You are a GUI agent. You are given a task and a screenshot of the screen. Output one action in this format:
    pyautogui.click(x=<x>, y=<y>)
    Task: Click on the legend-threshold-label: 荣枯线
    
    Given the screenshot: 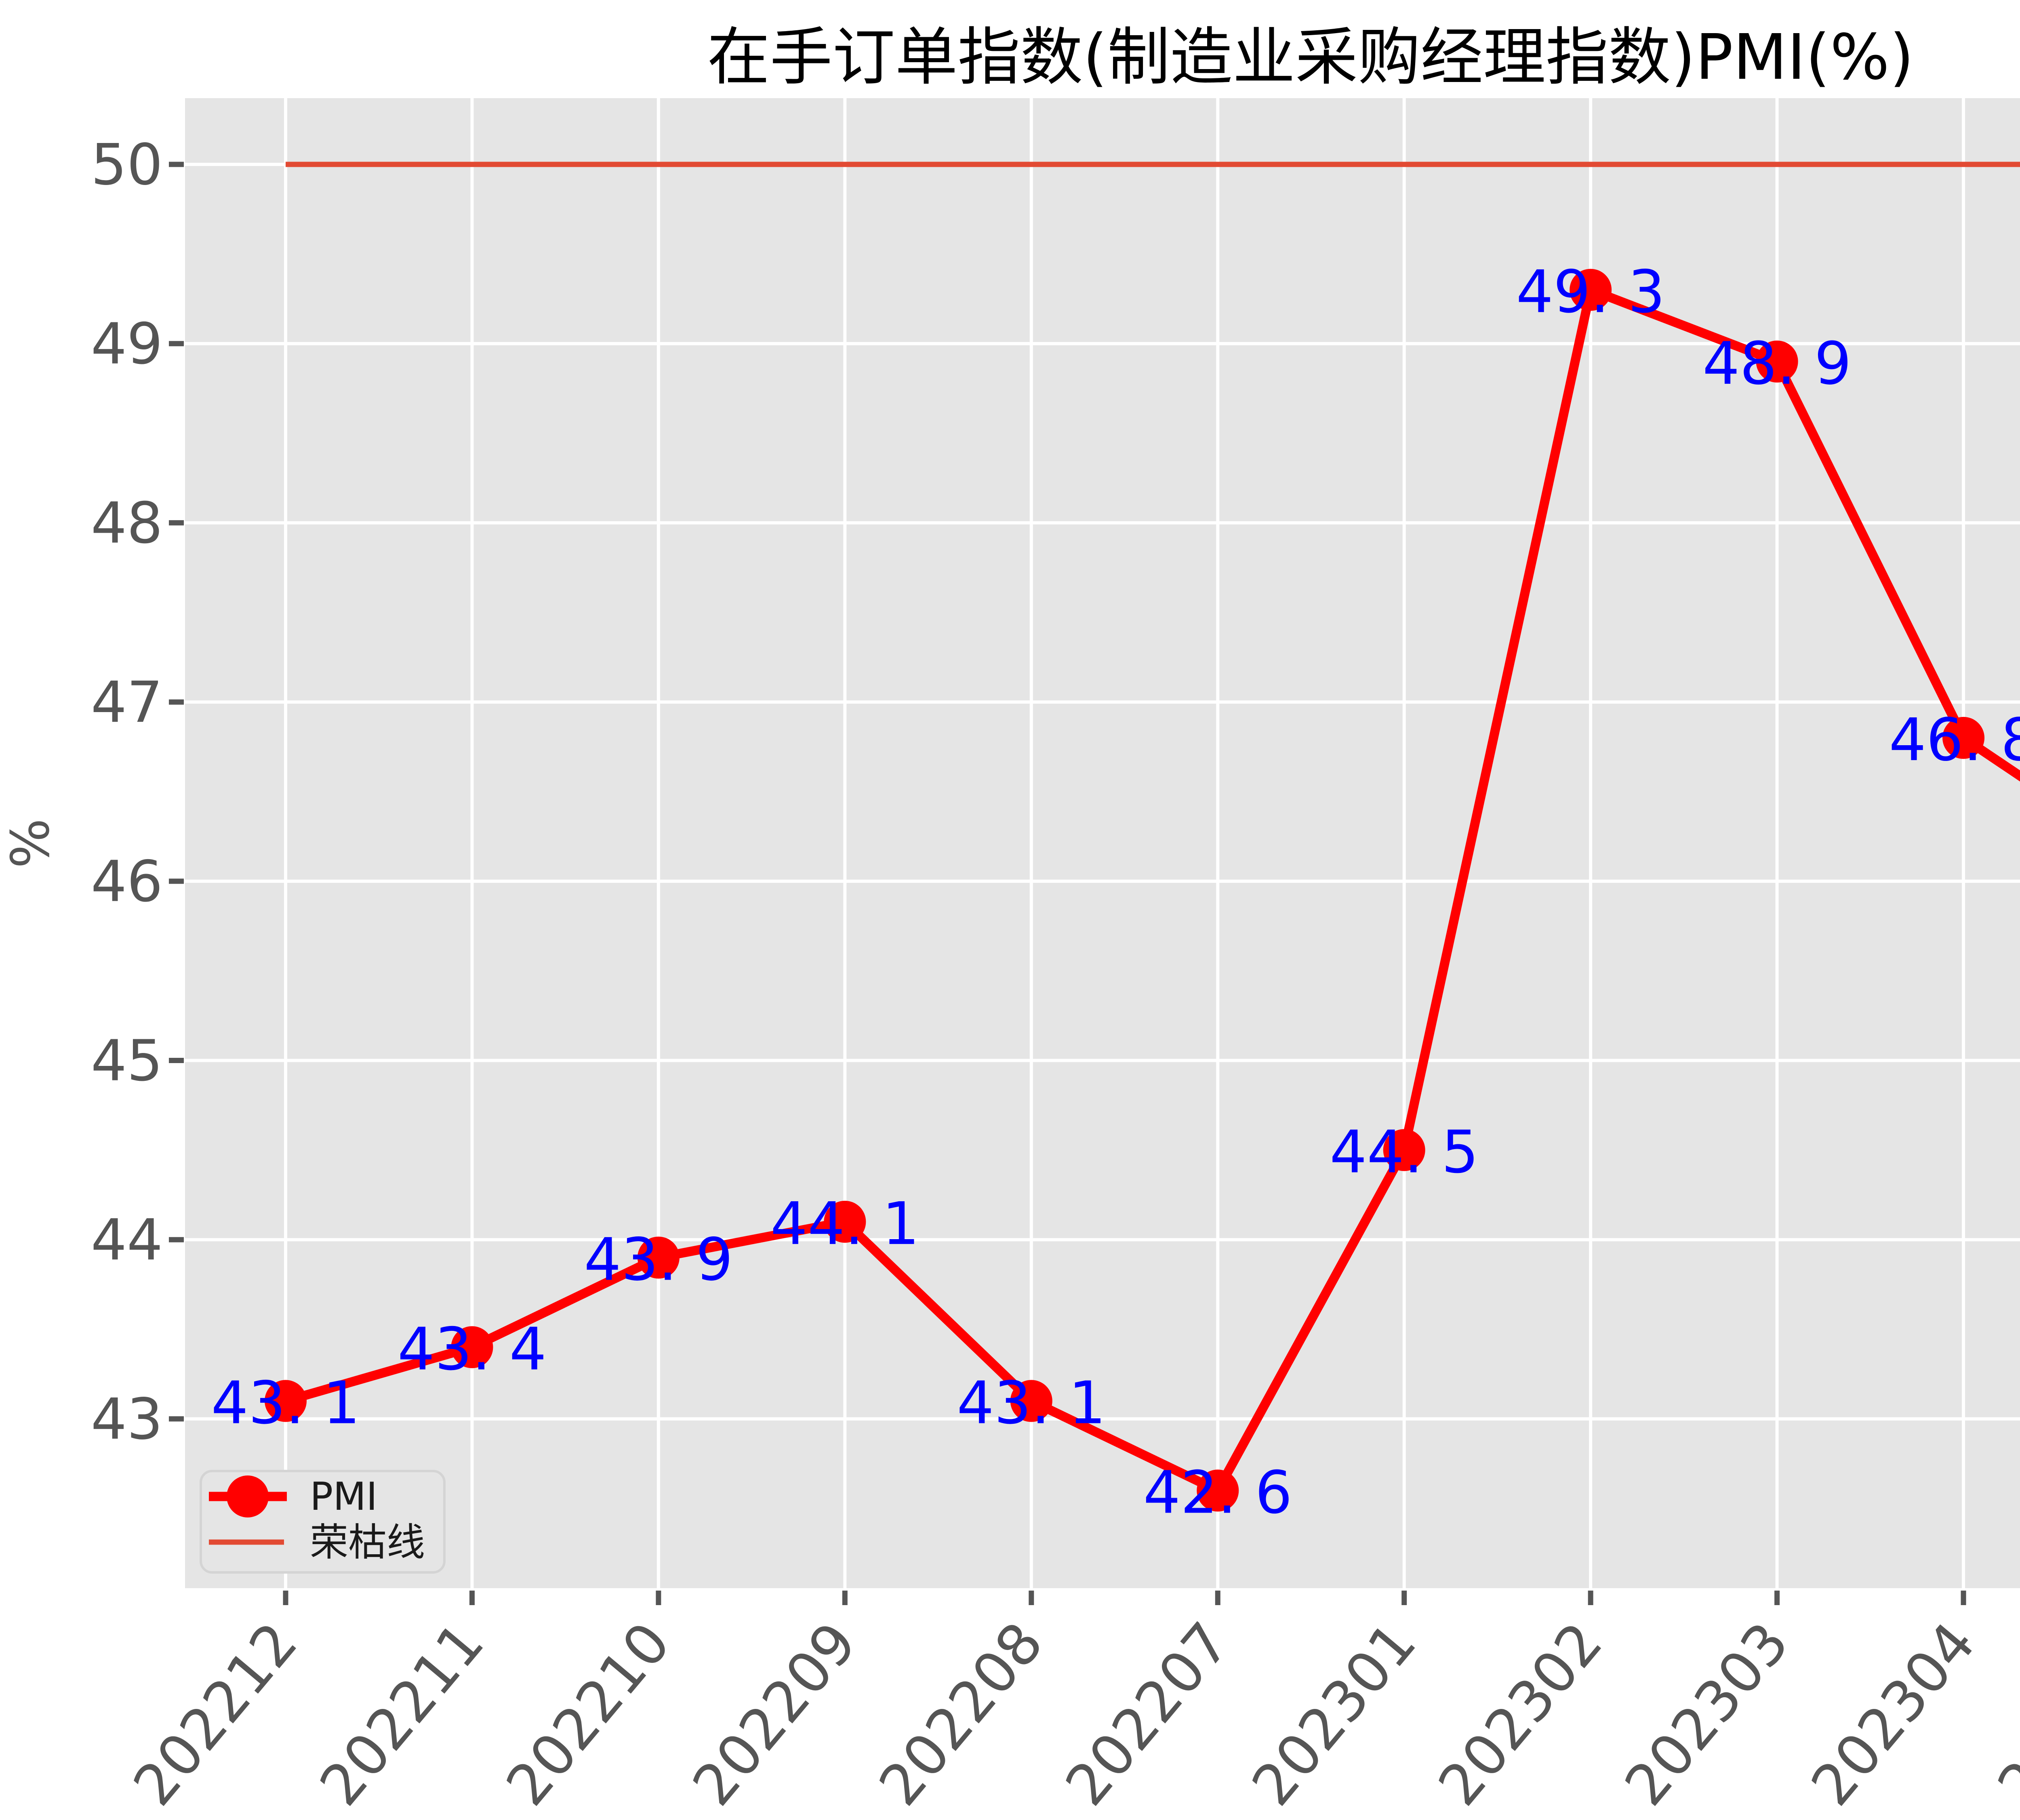 What is the action you would take?
    pyautogui.click(x=367, y=1542)
    